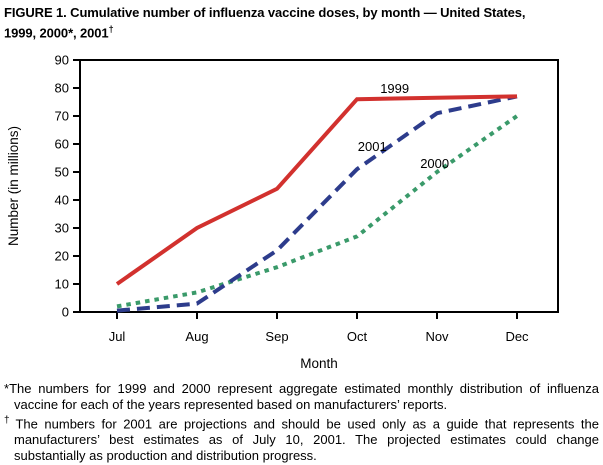  What do you see at coordinates (62, 172) in the screenshot?
I see `y-axis-tick-label: 50` at bounding box center [62, 172].